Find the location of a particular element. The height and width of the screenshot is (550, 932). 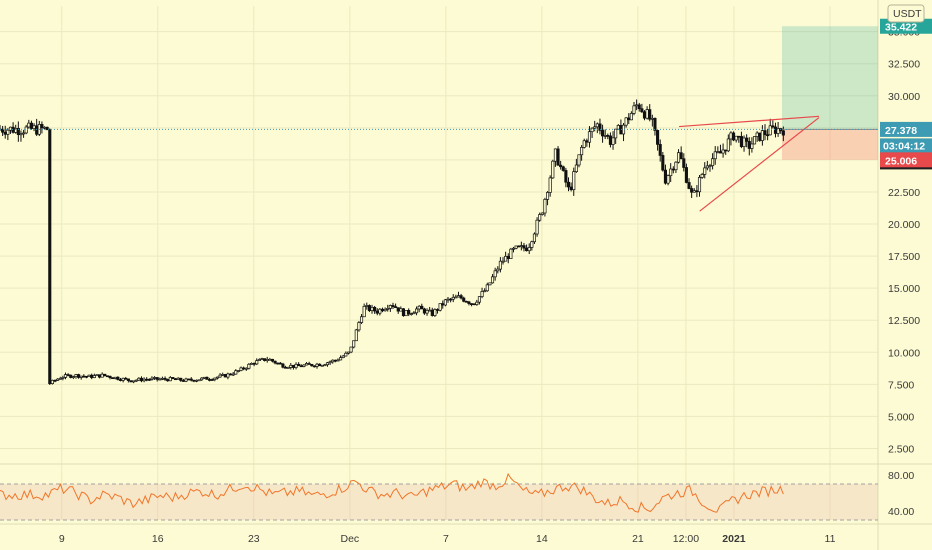

oscillator-tick-label: 40.00 is located at coordinates (901, 512).